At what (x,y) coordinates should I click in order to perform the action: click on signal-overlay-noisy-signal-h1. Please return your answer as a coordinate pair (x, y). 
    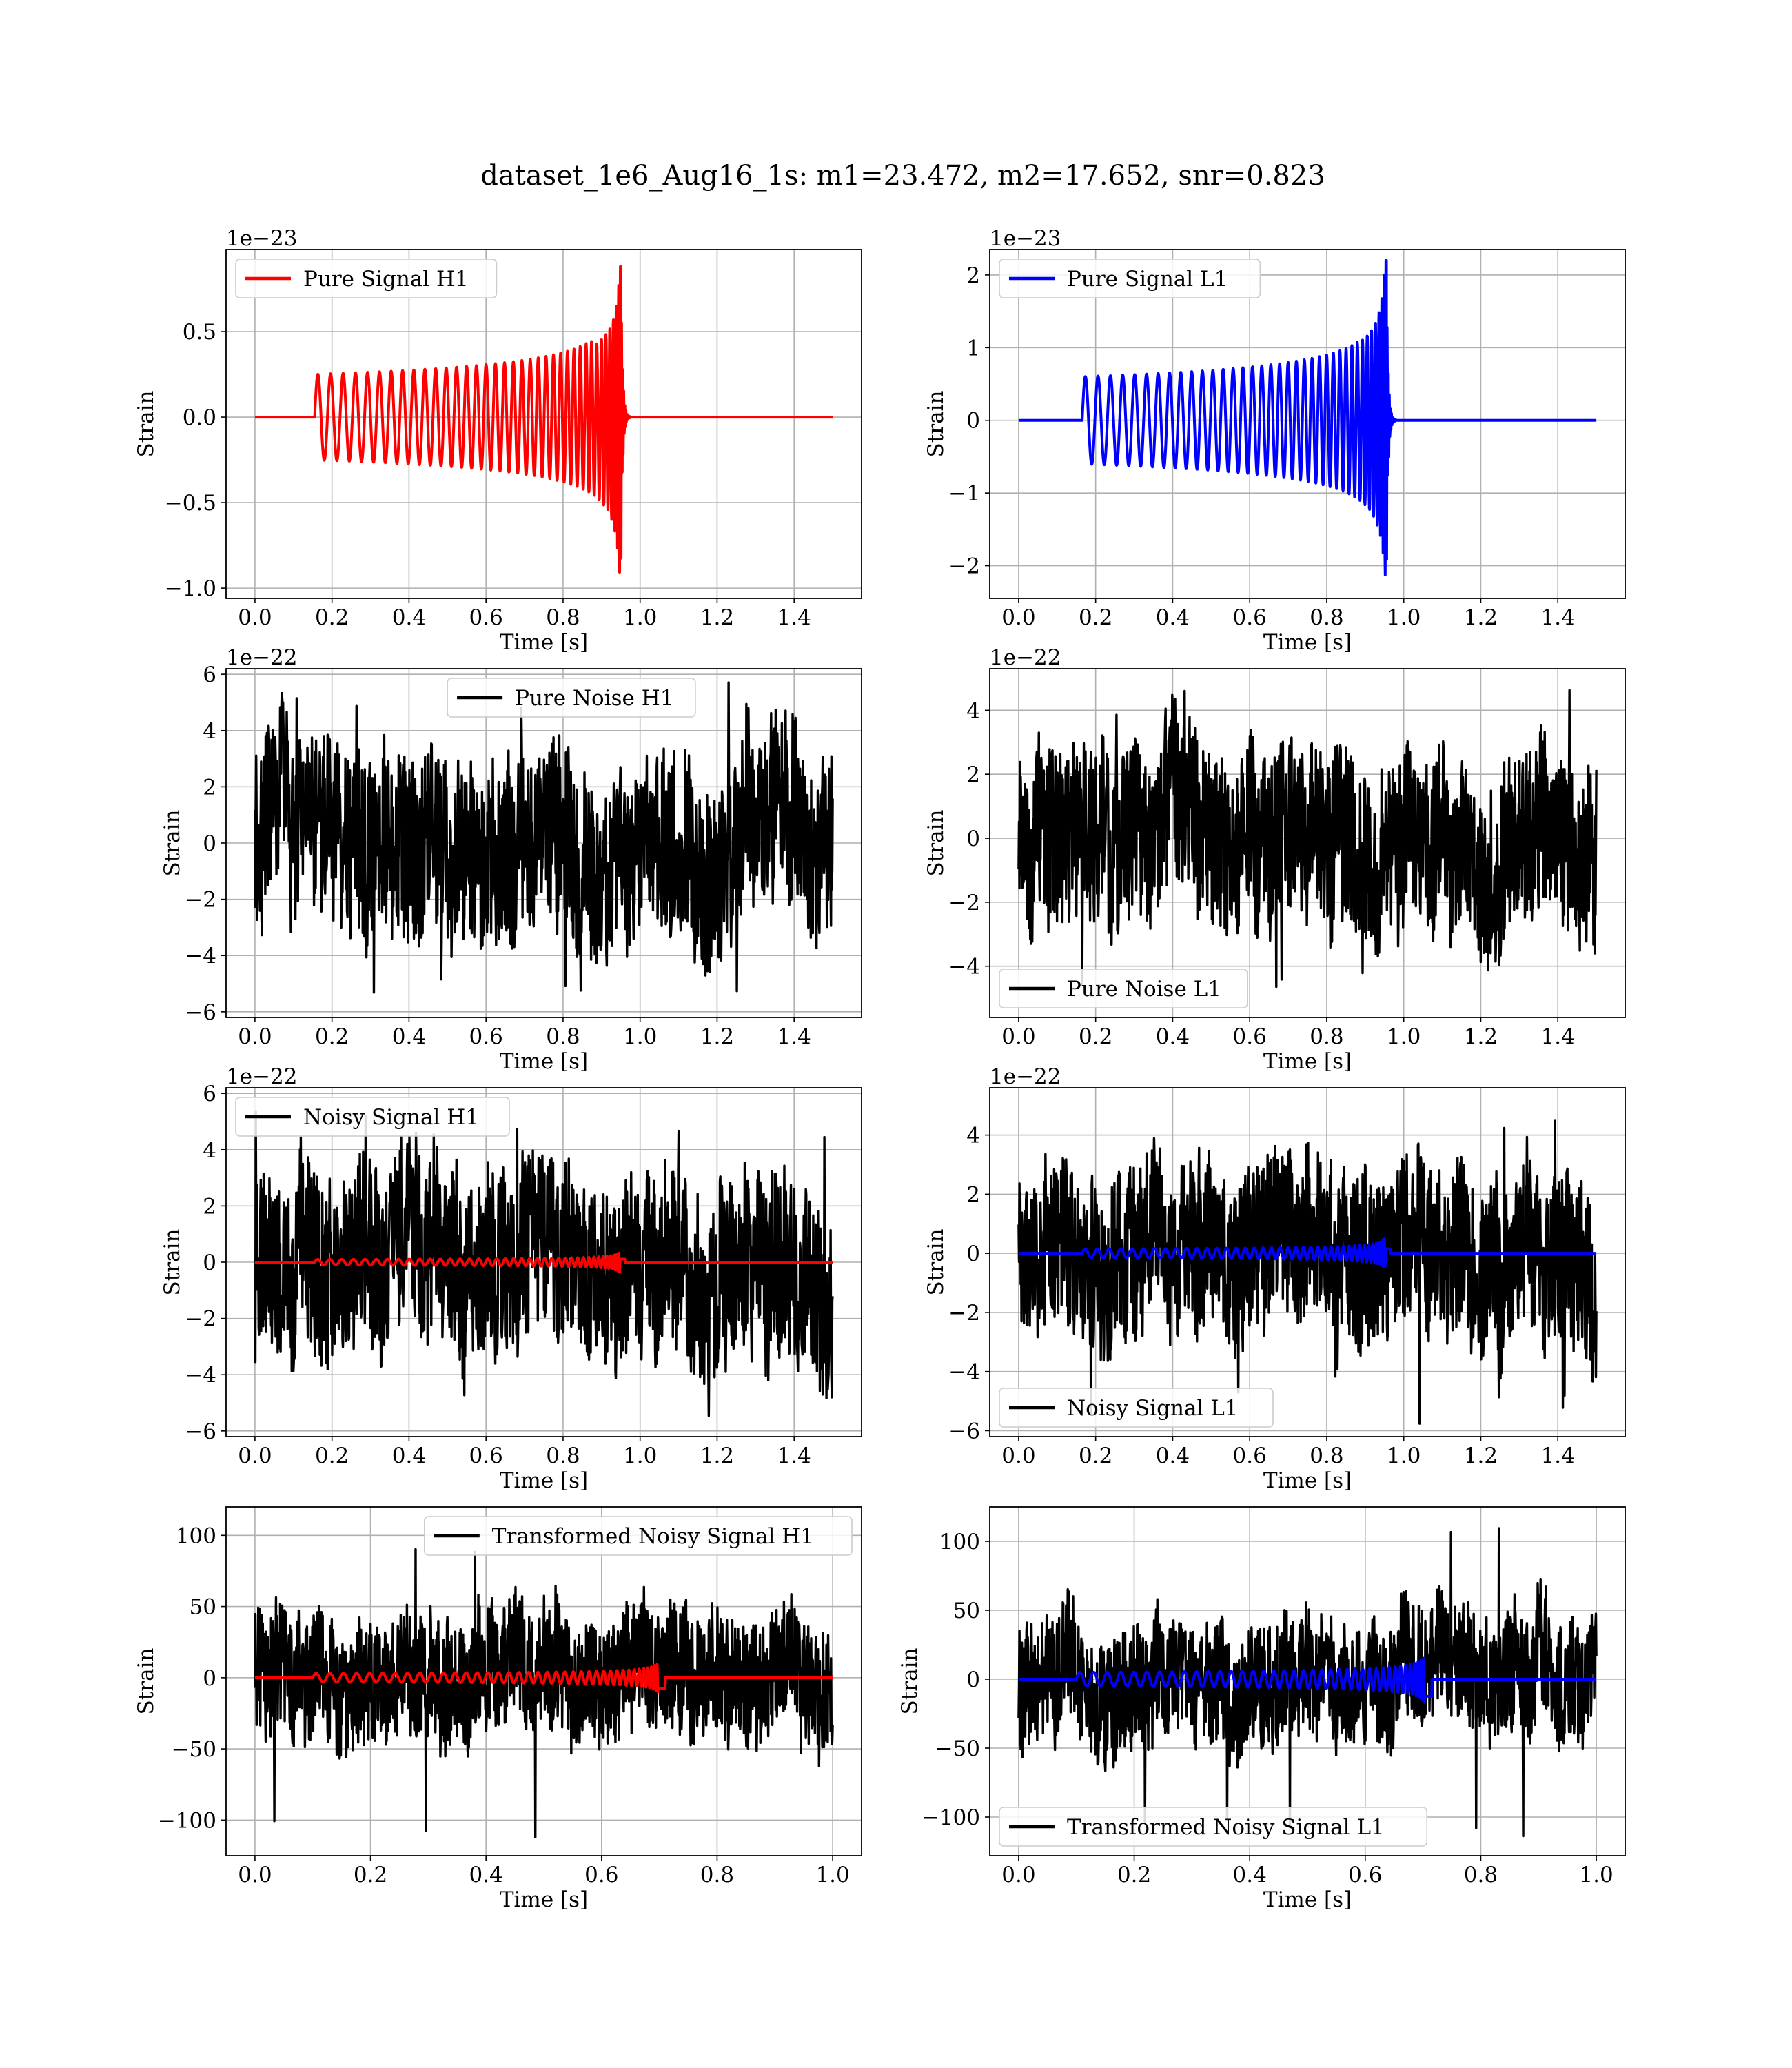
    Looking at the image, I should click on (544, 1262).